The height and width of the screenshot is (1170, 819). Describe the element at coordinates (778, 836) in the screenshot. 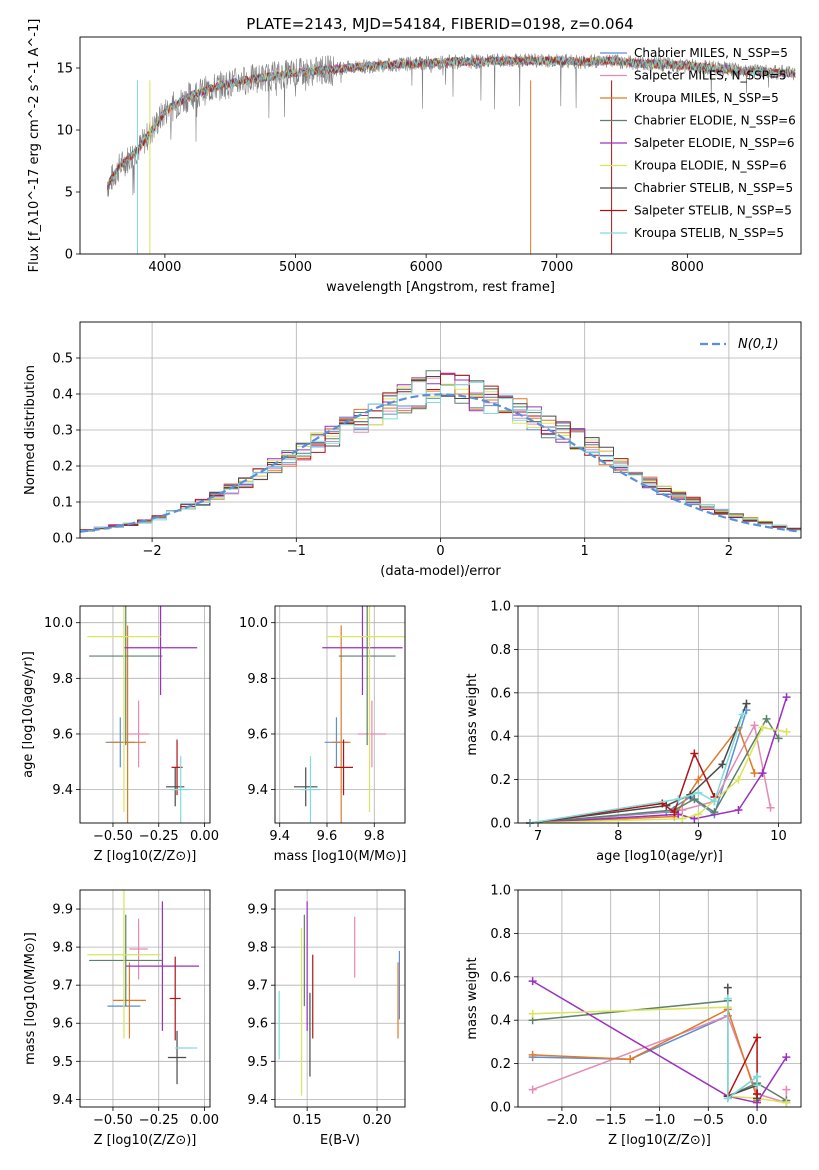

I see `x-tick-label: 10` at that location.